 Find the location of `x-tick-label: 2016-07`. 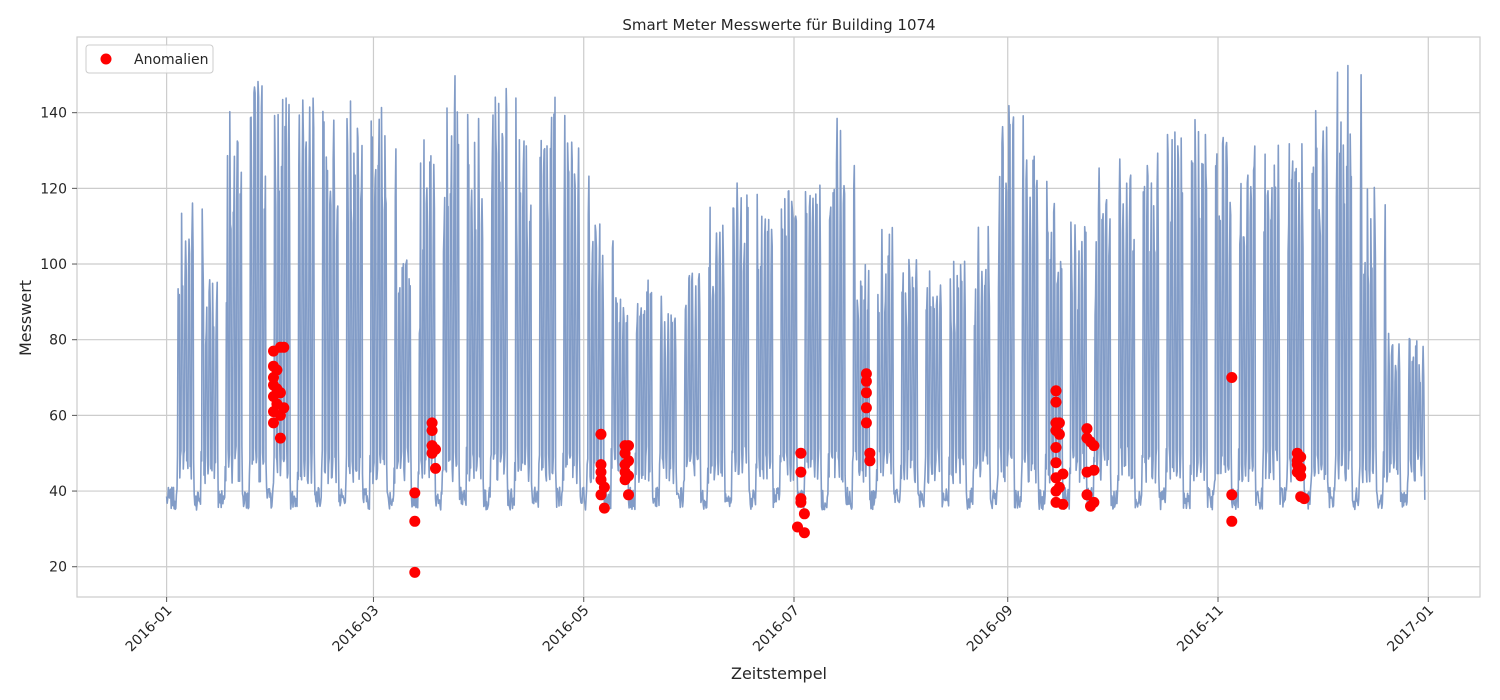

x-tick-label: 2016-07 is located at coordinates (776, 629).